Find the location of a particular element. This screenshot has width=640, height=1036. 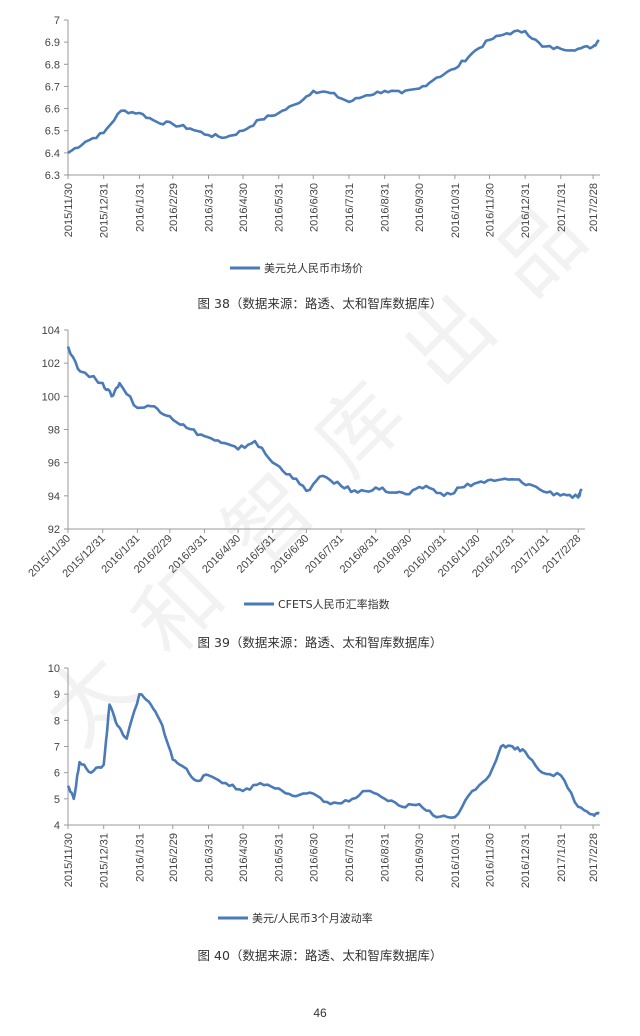

y-tick-label: 4 is located at coordinates (57, 826).